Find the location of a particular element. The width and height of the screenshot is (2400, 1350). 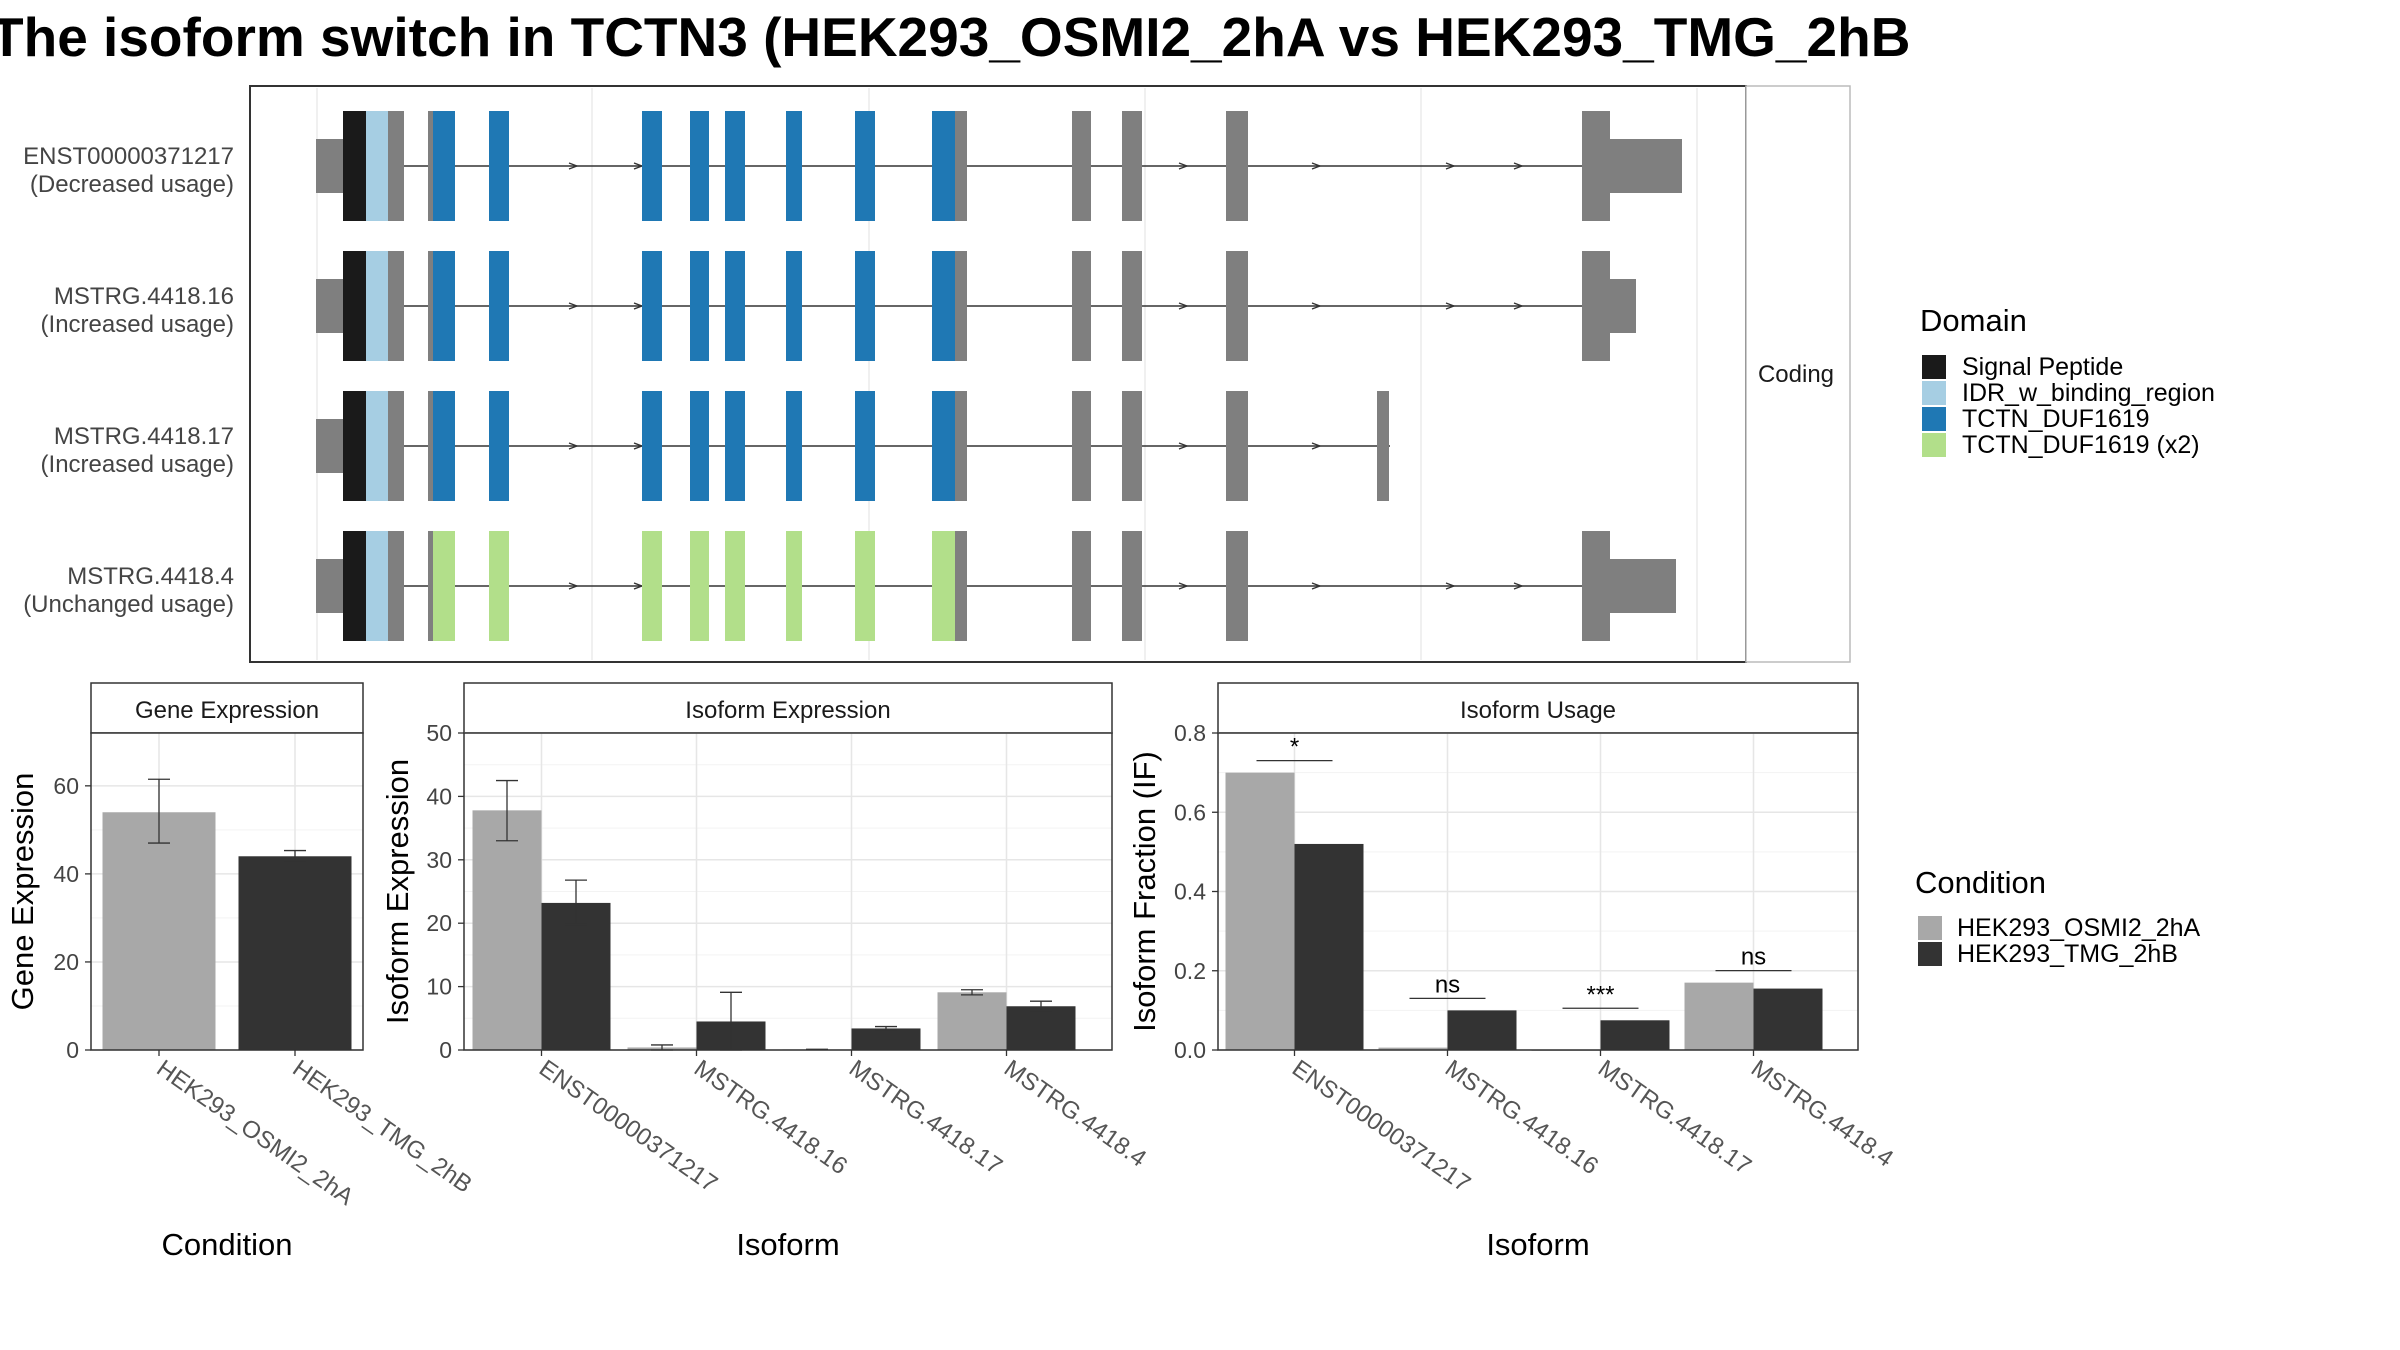

isoform-usage-label: (Unchanged usage) is located at coordinates (128, 604).